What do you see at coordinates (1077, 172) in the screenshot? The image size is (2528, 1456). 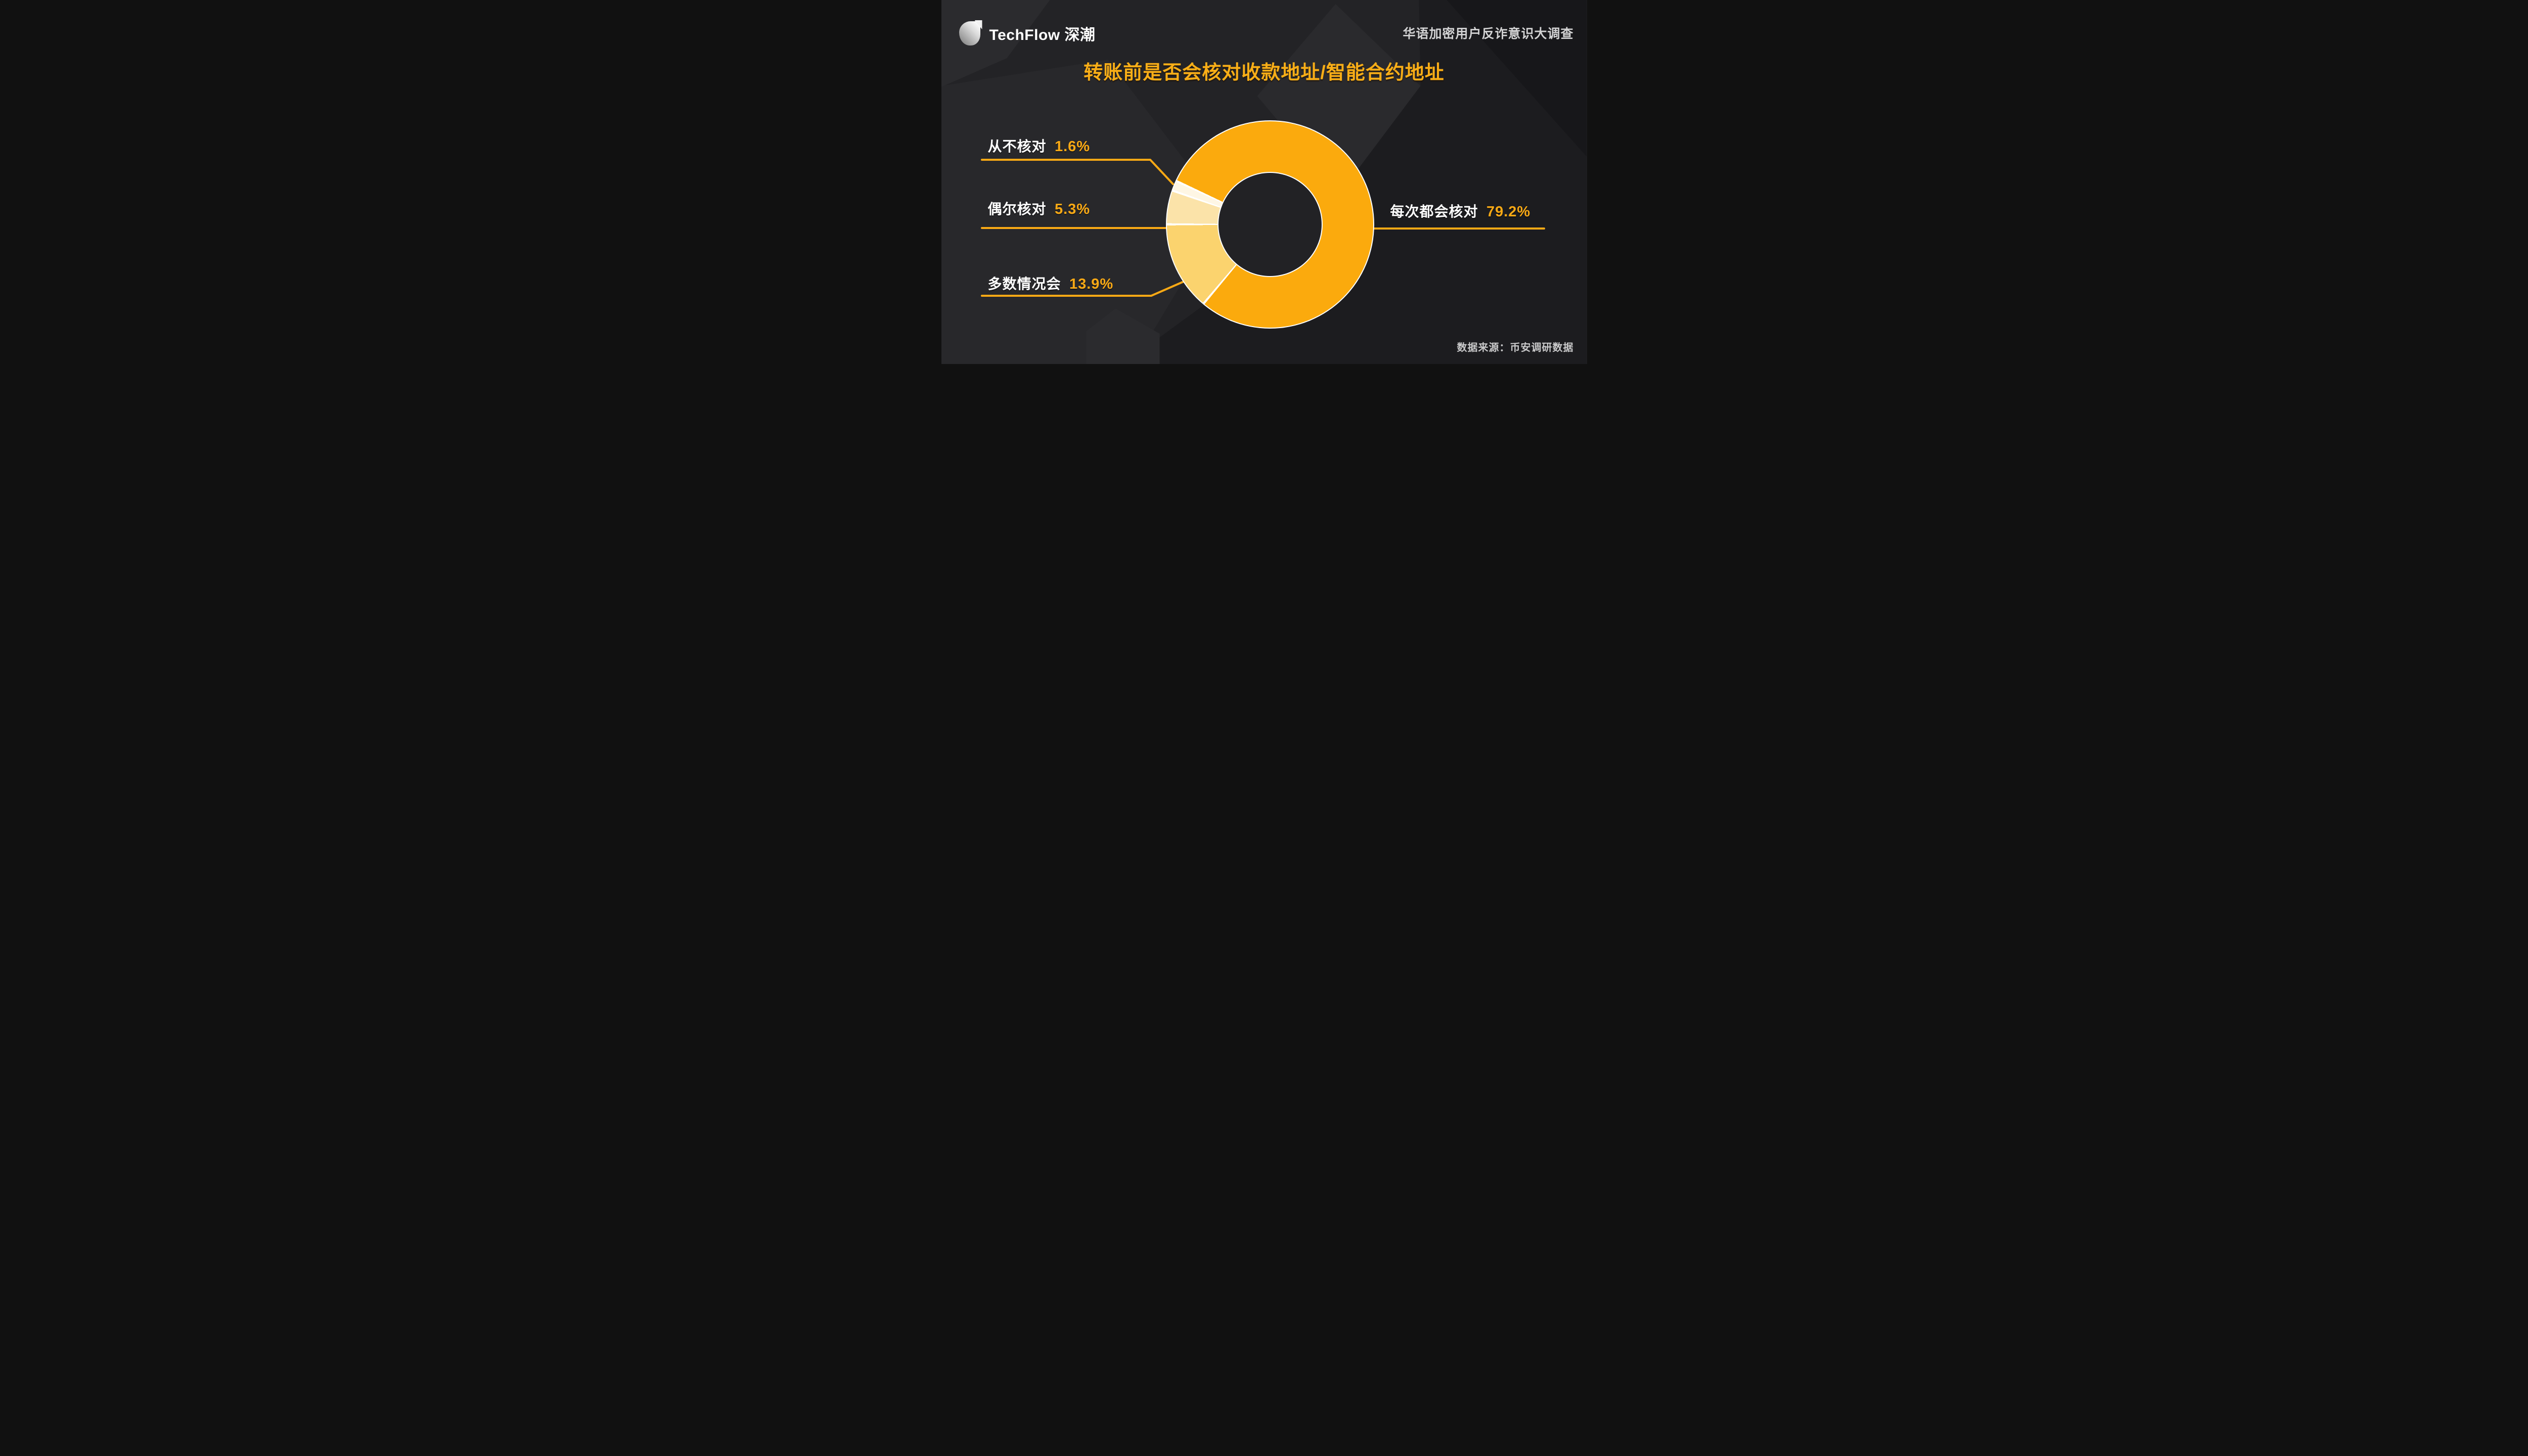 I see `leader-line-never` at bounding box center [1077, 172].